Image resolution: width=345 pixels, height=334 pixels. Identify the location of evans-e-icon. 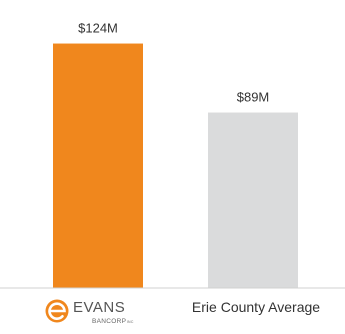
(57, 311).